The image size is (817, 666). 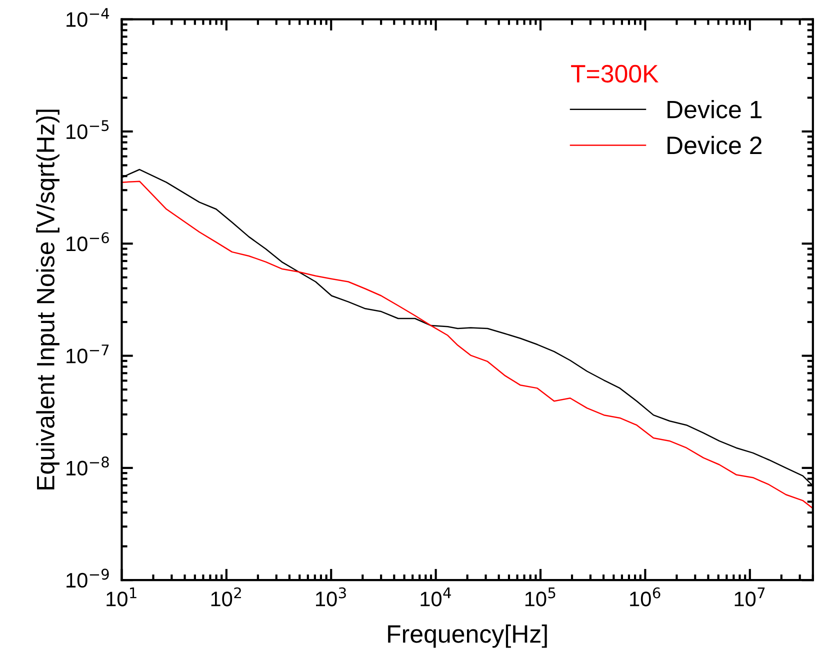 I want to click on x-tick-label: 10$^{2}$, so click(x=226, y=596).